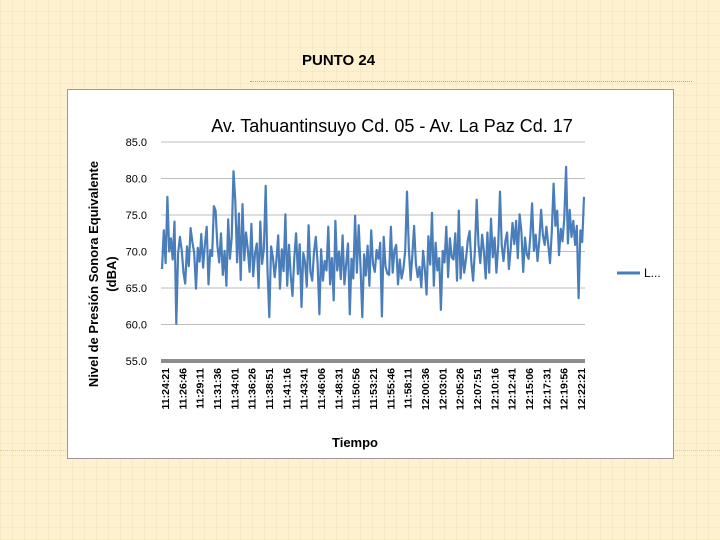  Describe the element at coordinates (322, 389) in the screenshot. I see `x-tick-label: 11:46:06` at that location.